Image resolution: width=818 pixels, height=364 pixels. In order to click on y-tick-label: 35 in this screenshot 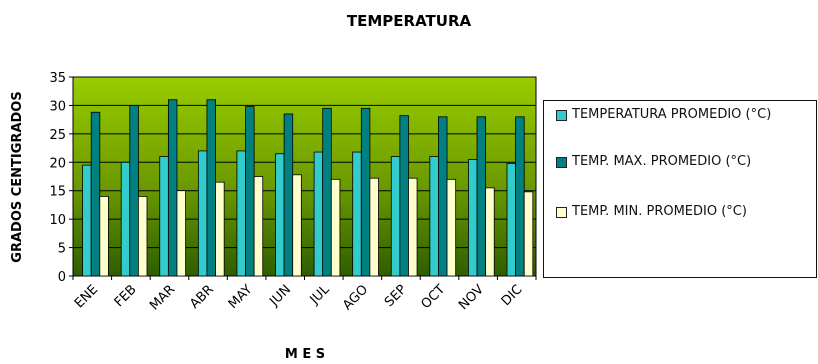, I will do `click(57, 78)`.